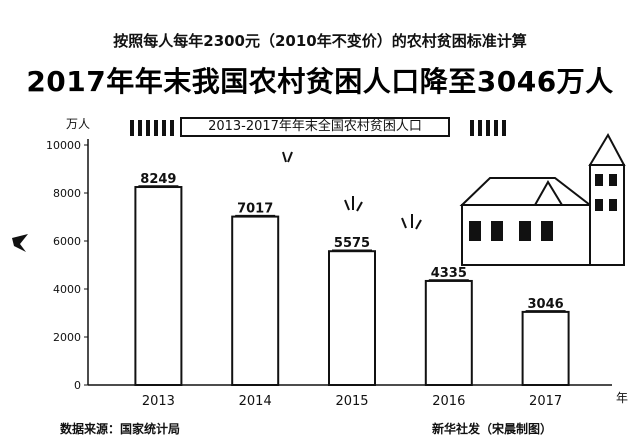 This screenshot has height=443, width=640. I want to click on value-label-2016: 4335, so click(449, 273).